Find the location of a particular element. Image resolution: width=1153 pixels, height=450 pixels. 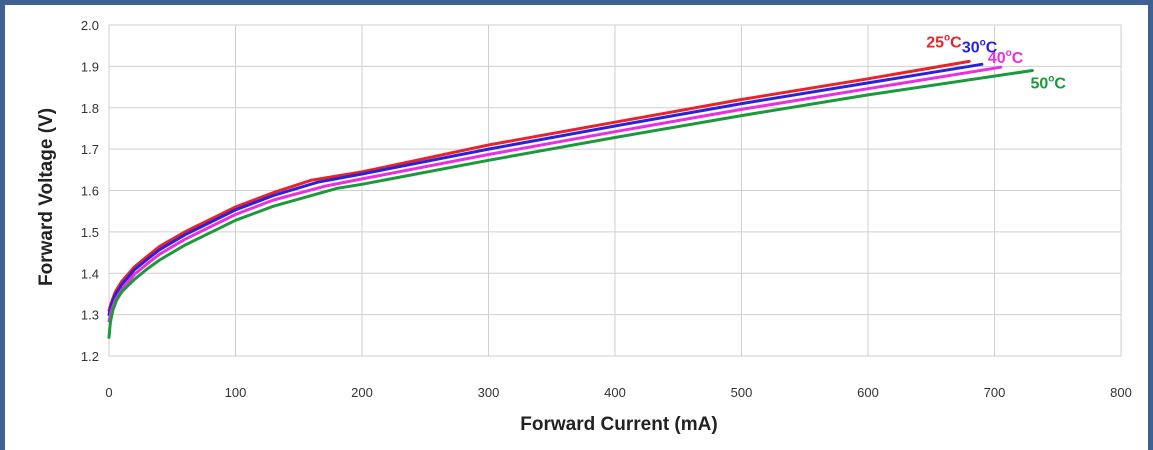

y-tick-label: 2.0 is located at coordinates (90, 25).